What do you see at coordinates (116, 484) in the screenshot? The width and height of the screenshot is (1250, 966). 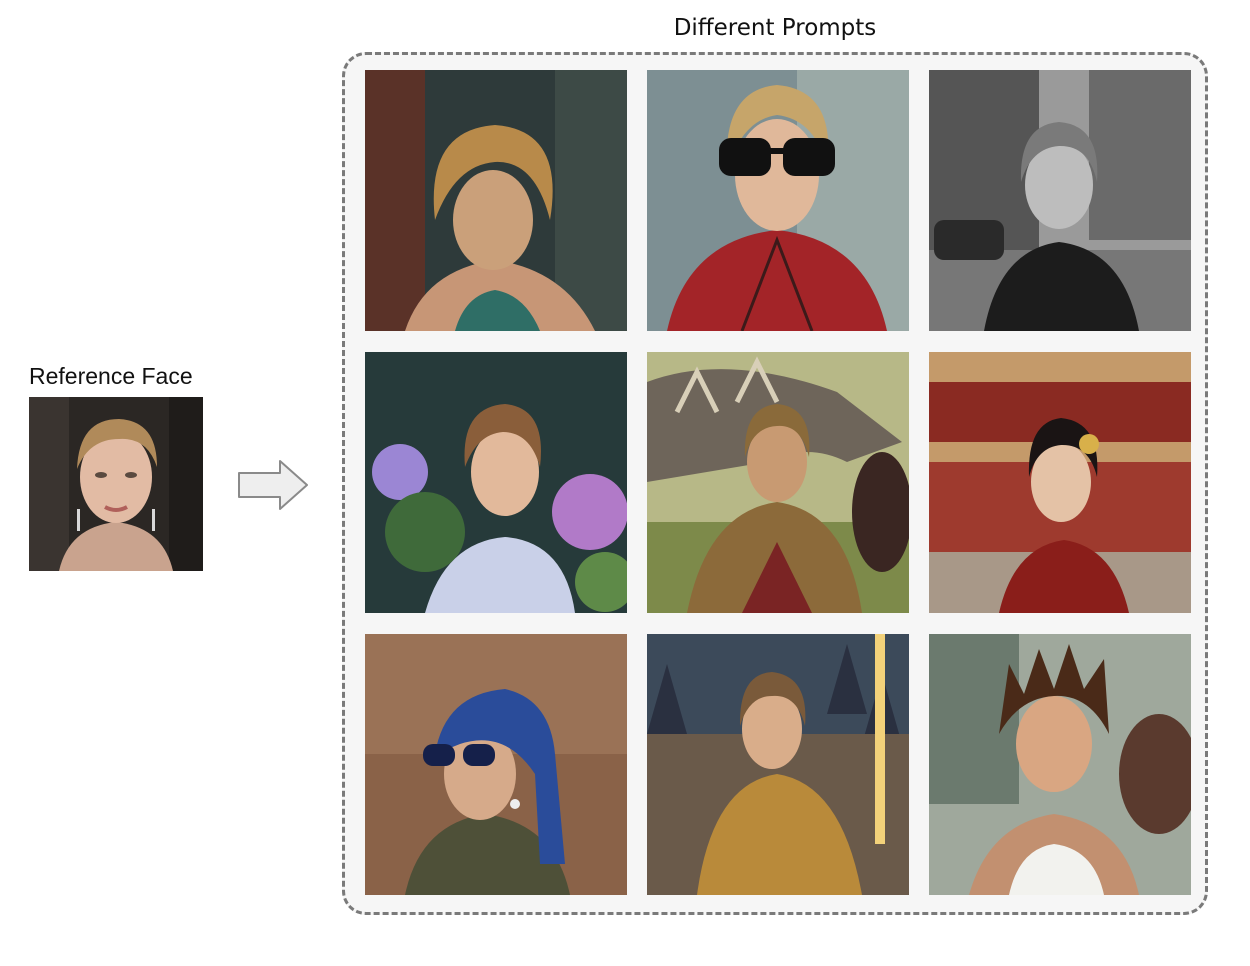 I see `reference-face-image` at bounding box center [116, 484].